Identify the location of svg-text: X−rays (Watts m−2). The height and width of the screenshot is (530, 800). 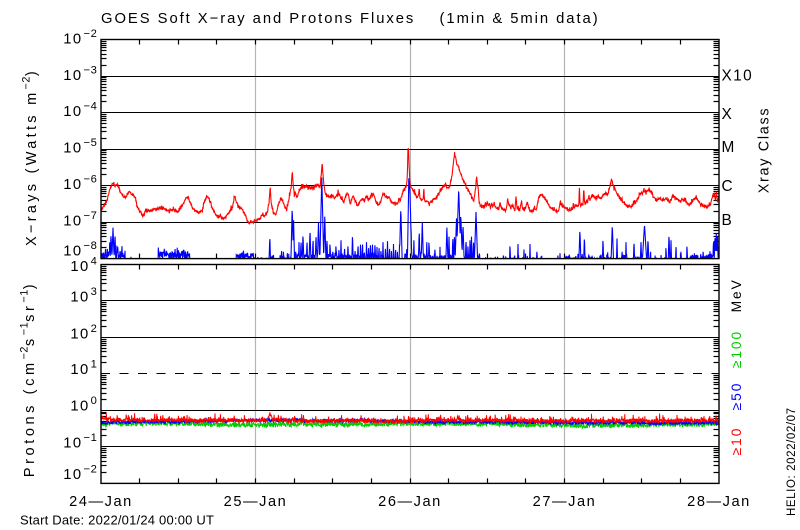
(31, 157).